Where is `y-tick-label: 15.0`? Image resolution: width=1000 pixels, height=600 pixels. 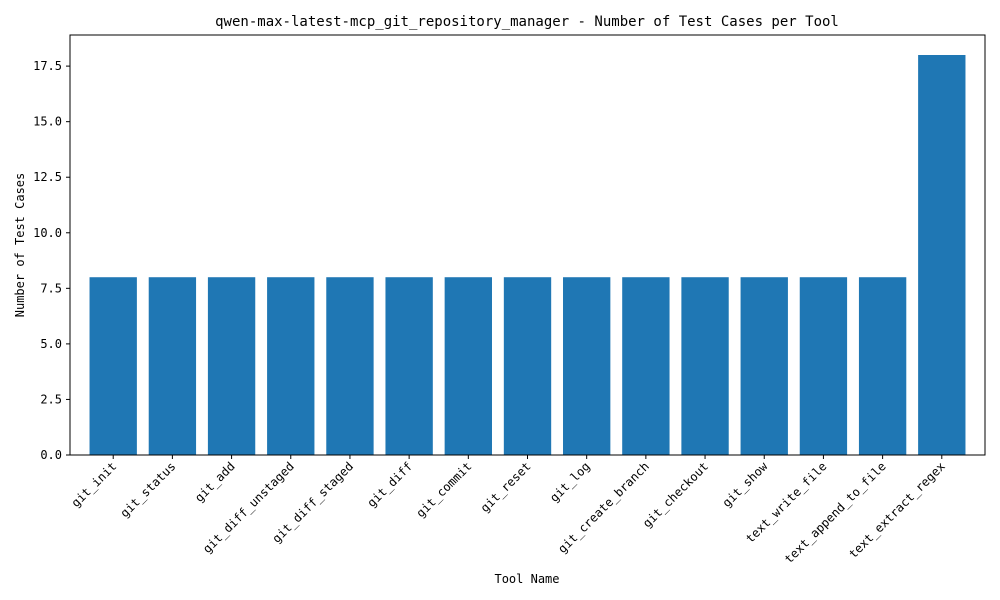
y-tick-label: 15.0 is located at coordinates (47, 122).